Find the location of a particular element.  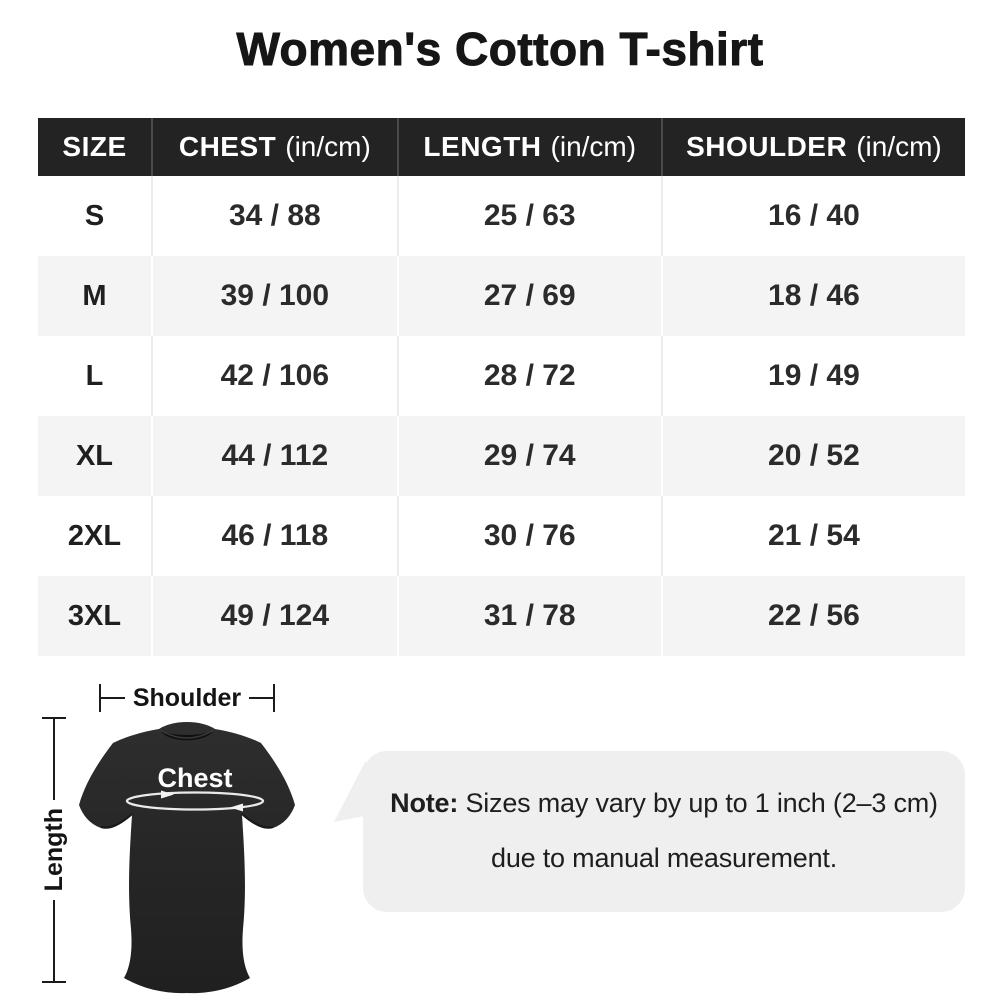

length-value: 28 / 72 is located at coordinates (529, 376).